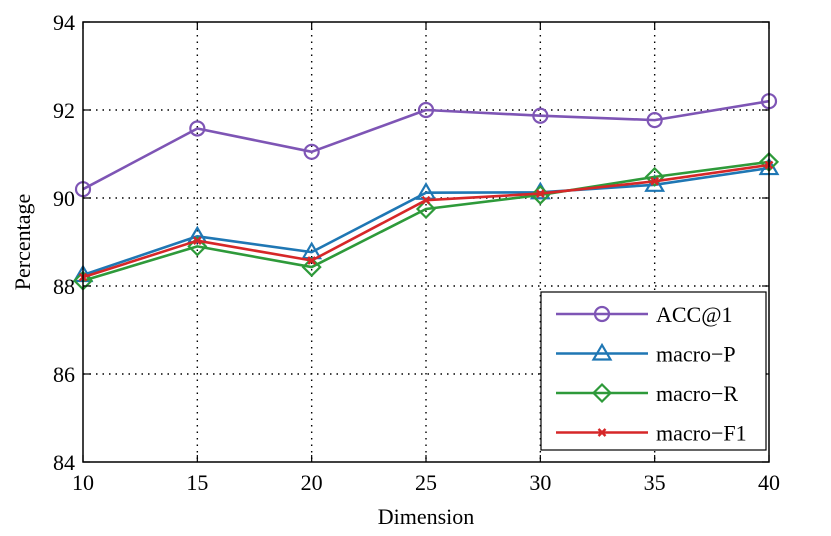 Image resolution: width=831 pixels, height=536 pixels. I want to click on legend-item: macro−F1, so click(651, 433).